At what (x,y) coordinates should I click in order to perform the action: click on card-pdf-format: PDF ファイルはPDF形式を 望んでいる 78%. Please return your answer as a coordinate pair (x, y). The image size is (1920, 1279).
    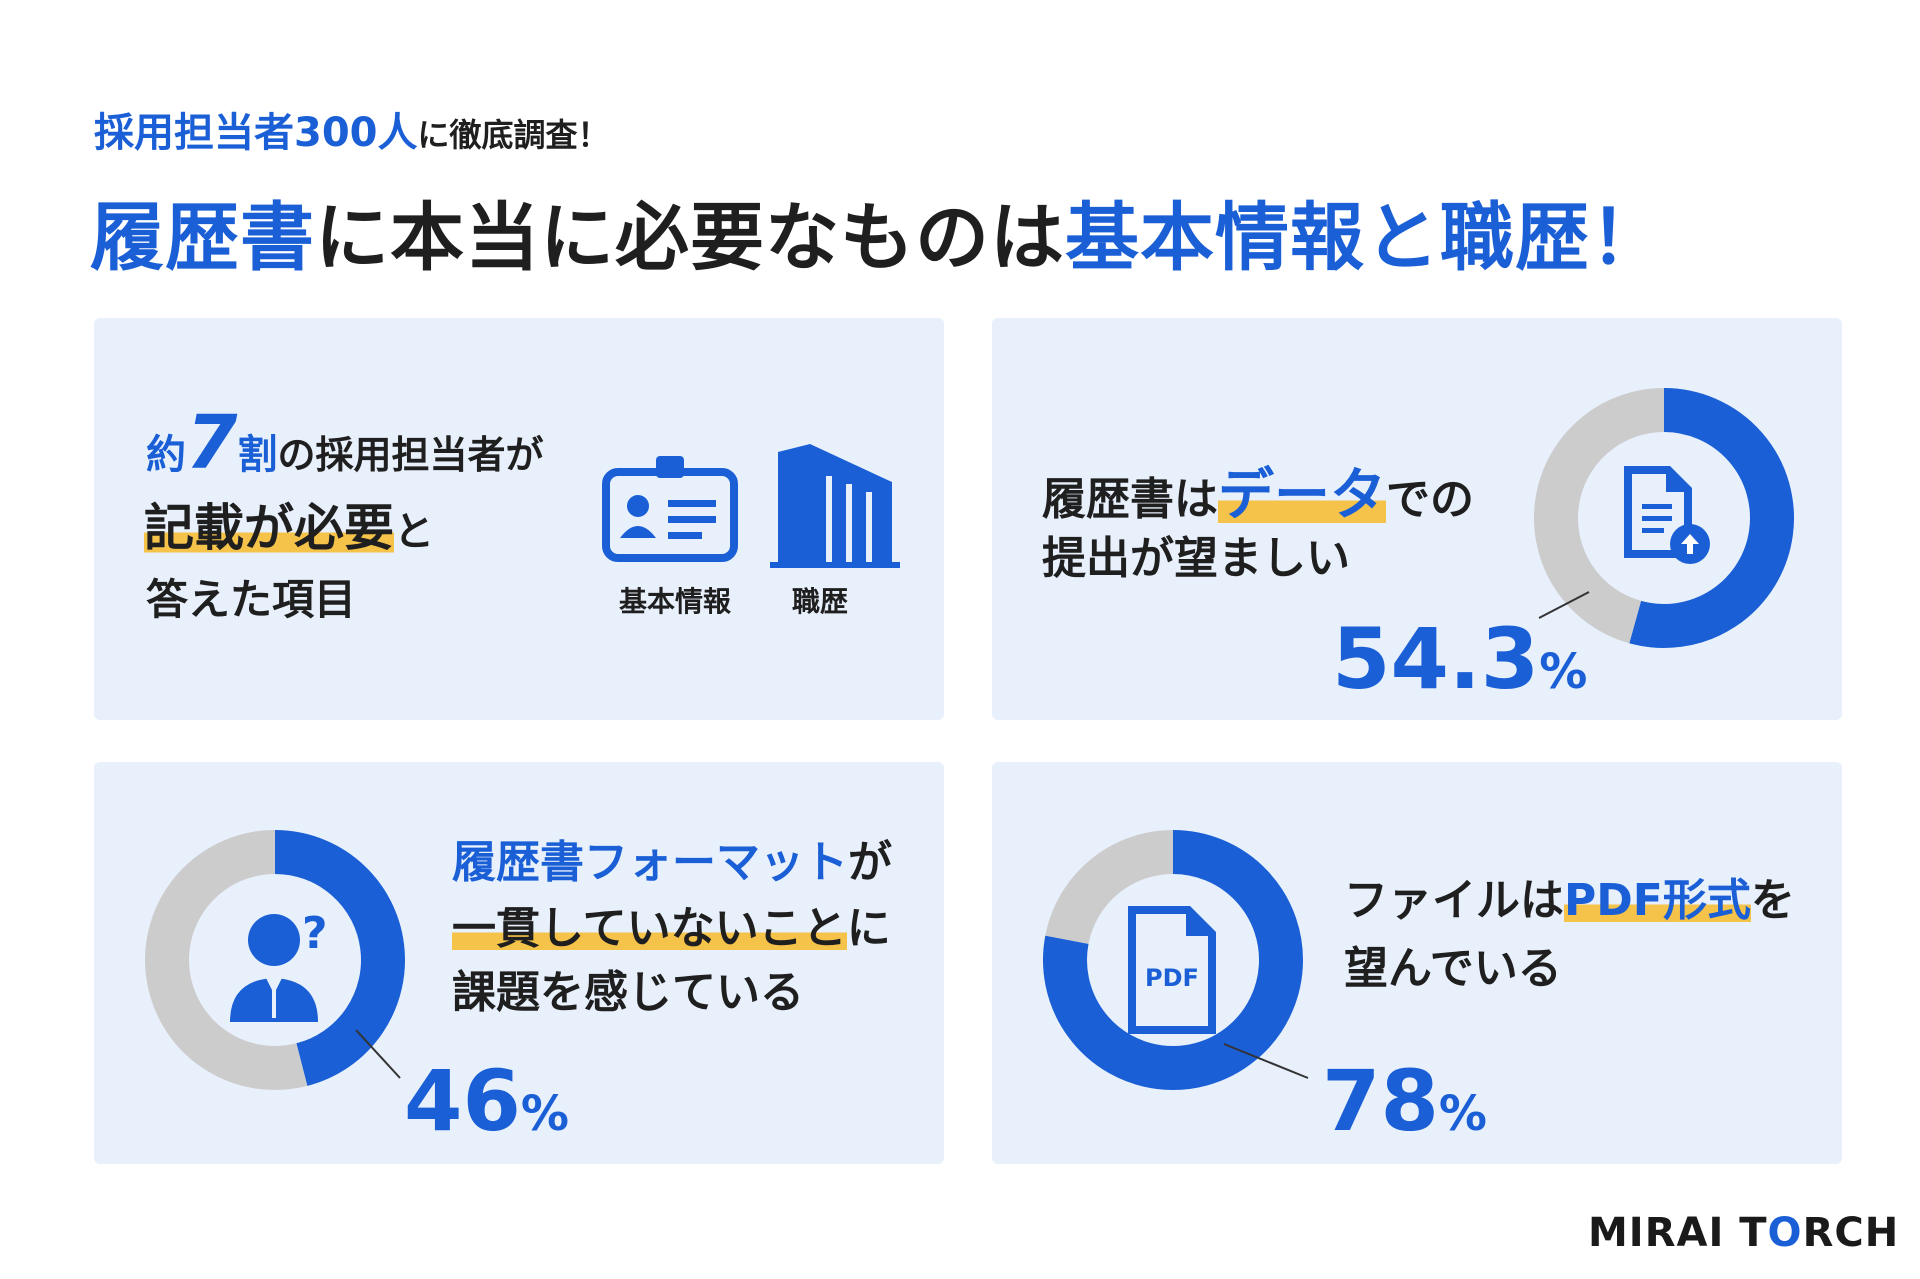
    Looking at the image, I should click on (1417, 963).